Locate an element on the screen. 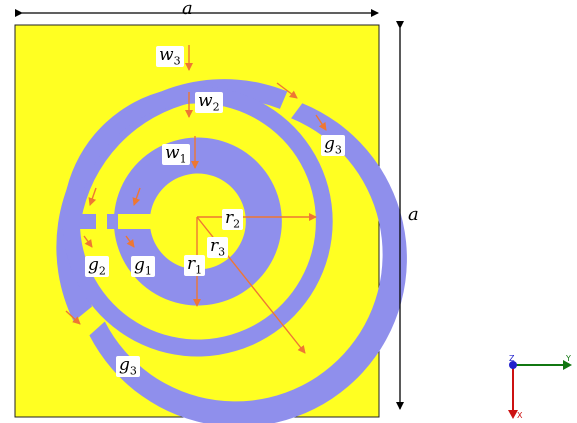 Image resolution: width=577 pixels, height=423 pixels. gap-arrow-b is located at coordinates (136, 196).